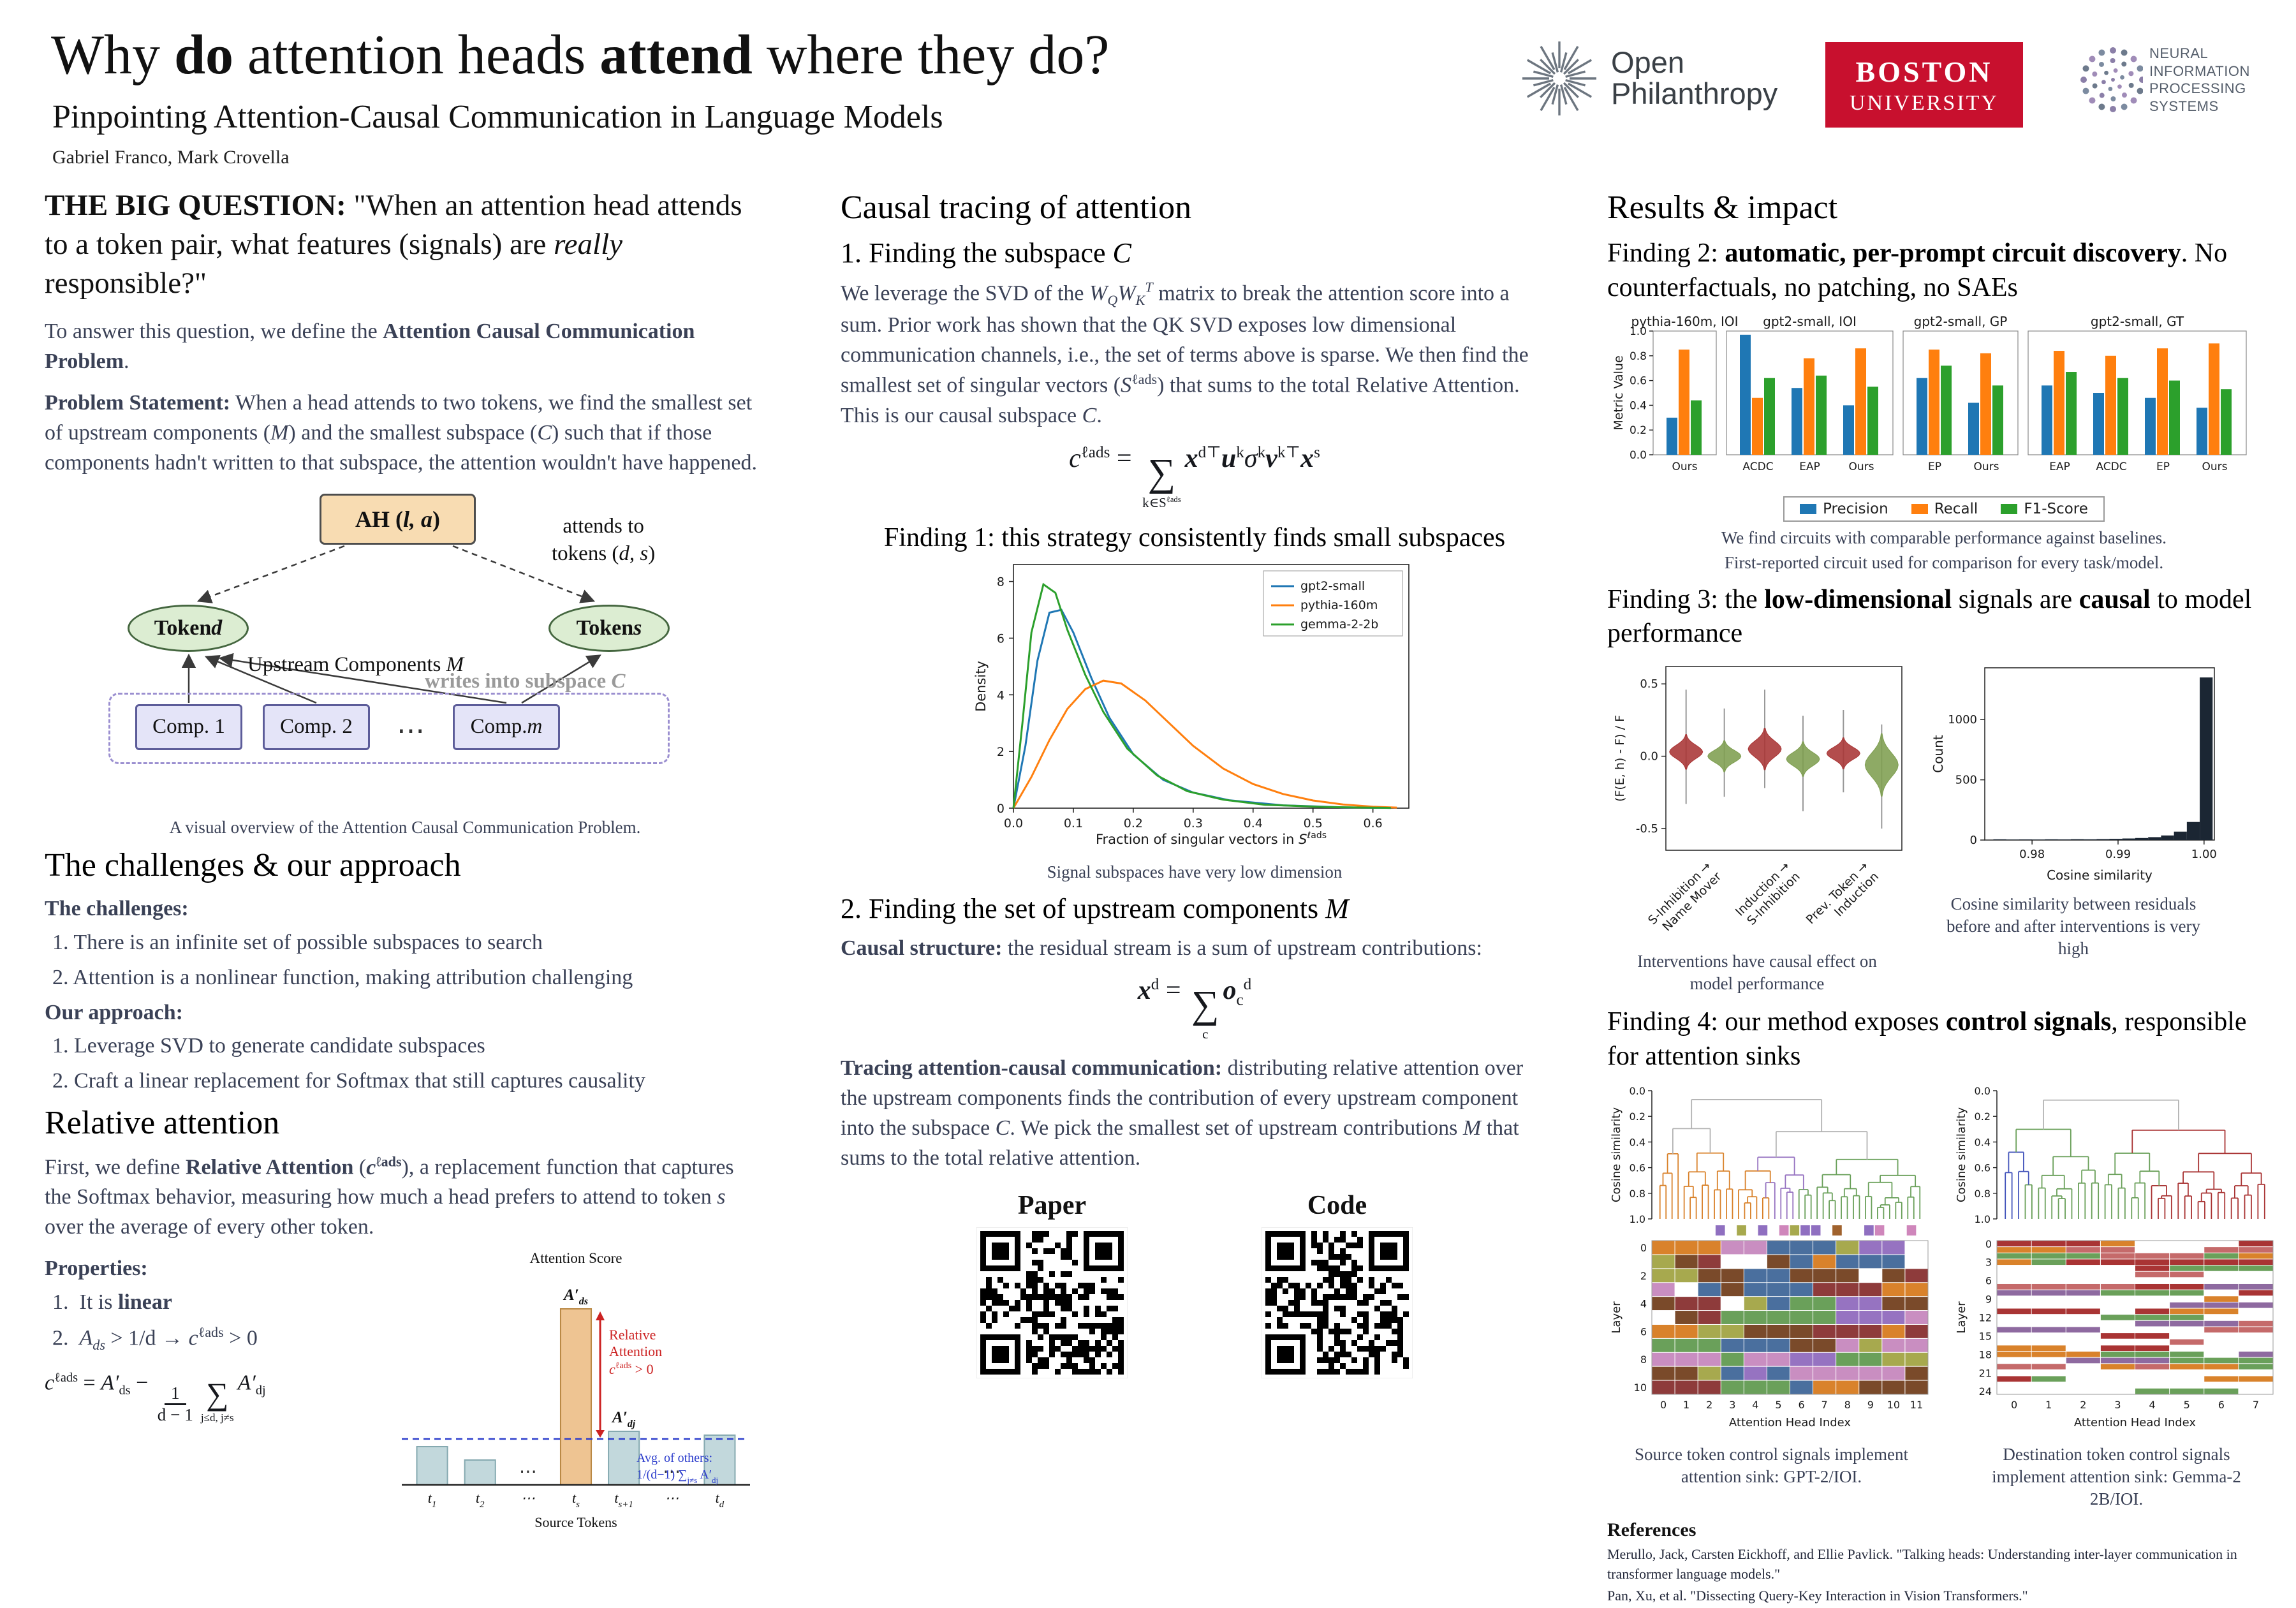  Describe the element at coordinates (507, 727) in the screenshot. I see `diagram-comp-m: Comp. m` at that location.